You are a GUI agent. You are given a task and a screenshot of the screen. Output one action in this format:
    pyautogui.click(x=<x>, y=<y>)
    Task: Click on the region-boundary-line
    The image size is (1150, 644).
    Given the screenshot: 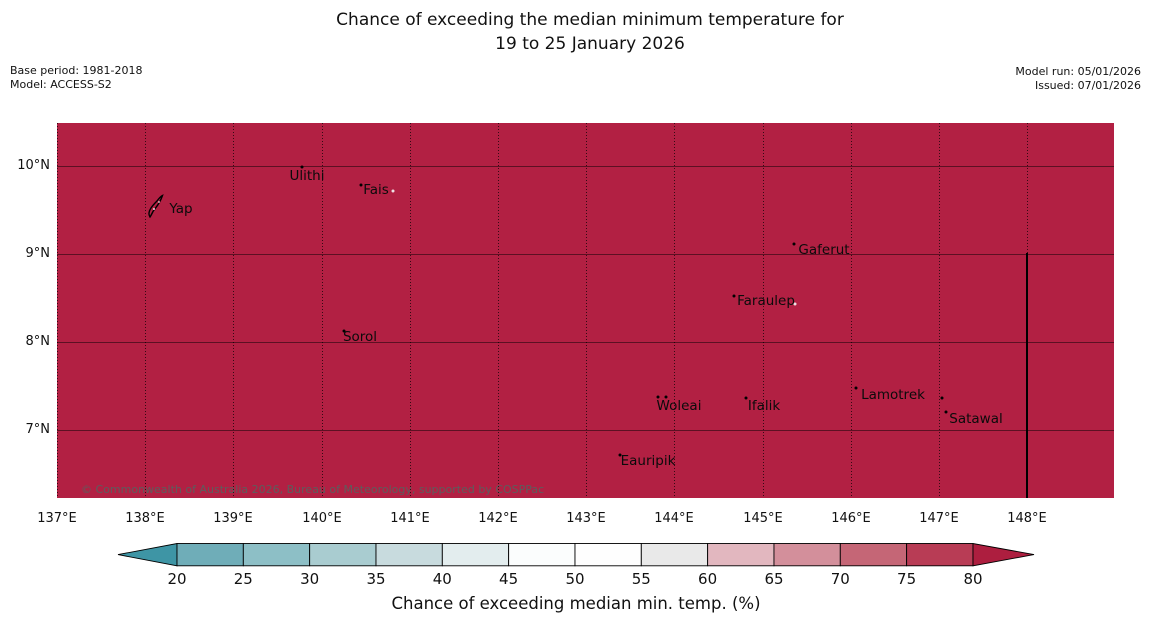 What is the action you would take?
    pyautogui.click(x=1027, y=375)
    